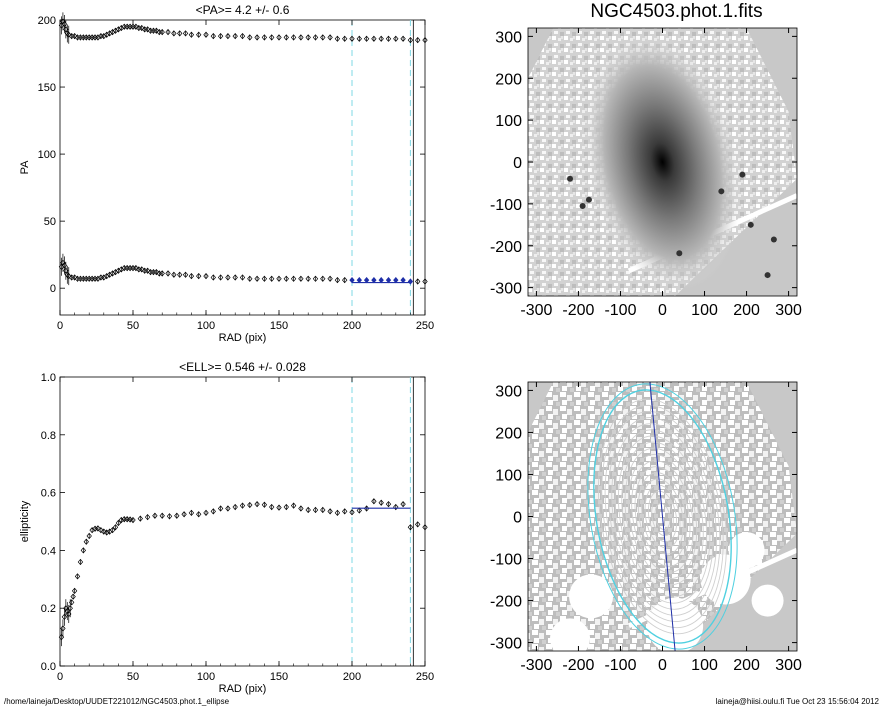 The image size is (885, 708). Describe the element at coordinates (620, 310) in the screenshot. I see `x-tick-label: -100` at that location.